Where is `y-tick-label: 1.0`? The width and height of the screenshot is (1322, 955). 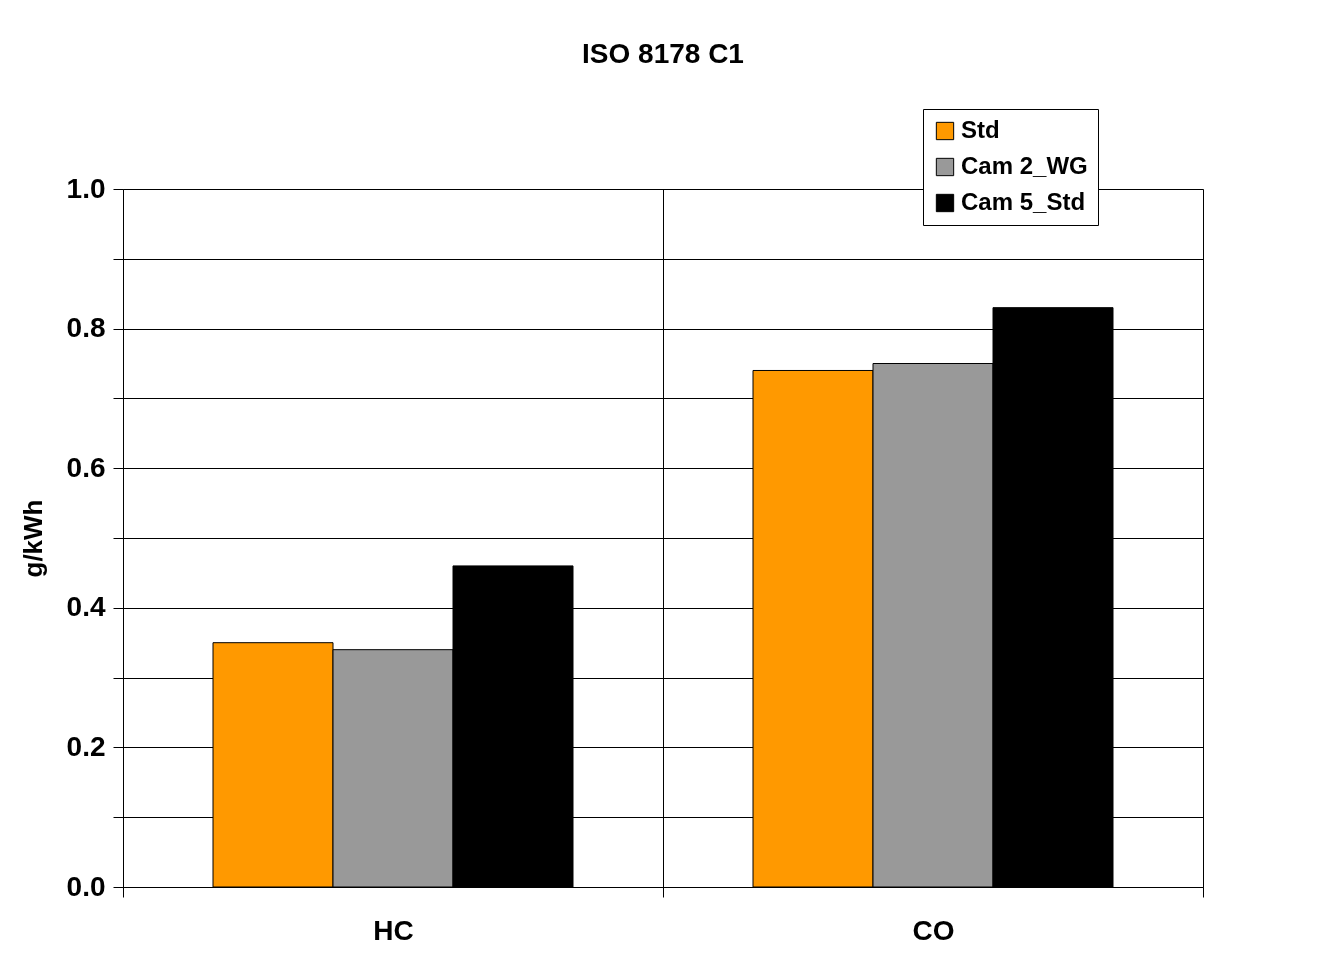 y-tick-label: 1.0 is located at coordinates (86, 188).